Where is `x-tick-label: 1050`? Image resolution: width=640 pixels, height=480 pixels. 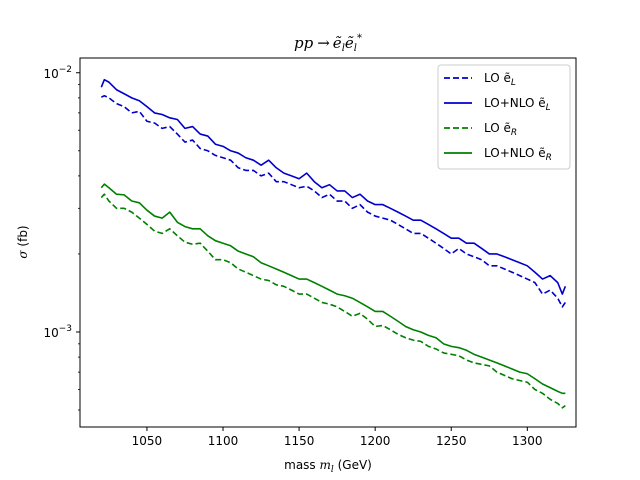 x-tick-label: 1050 is located at coordinates (147, 441).